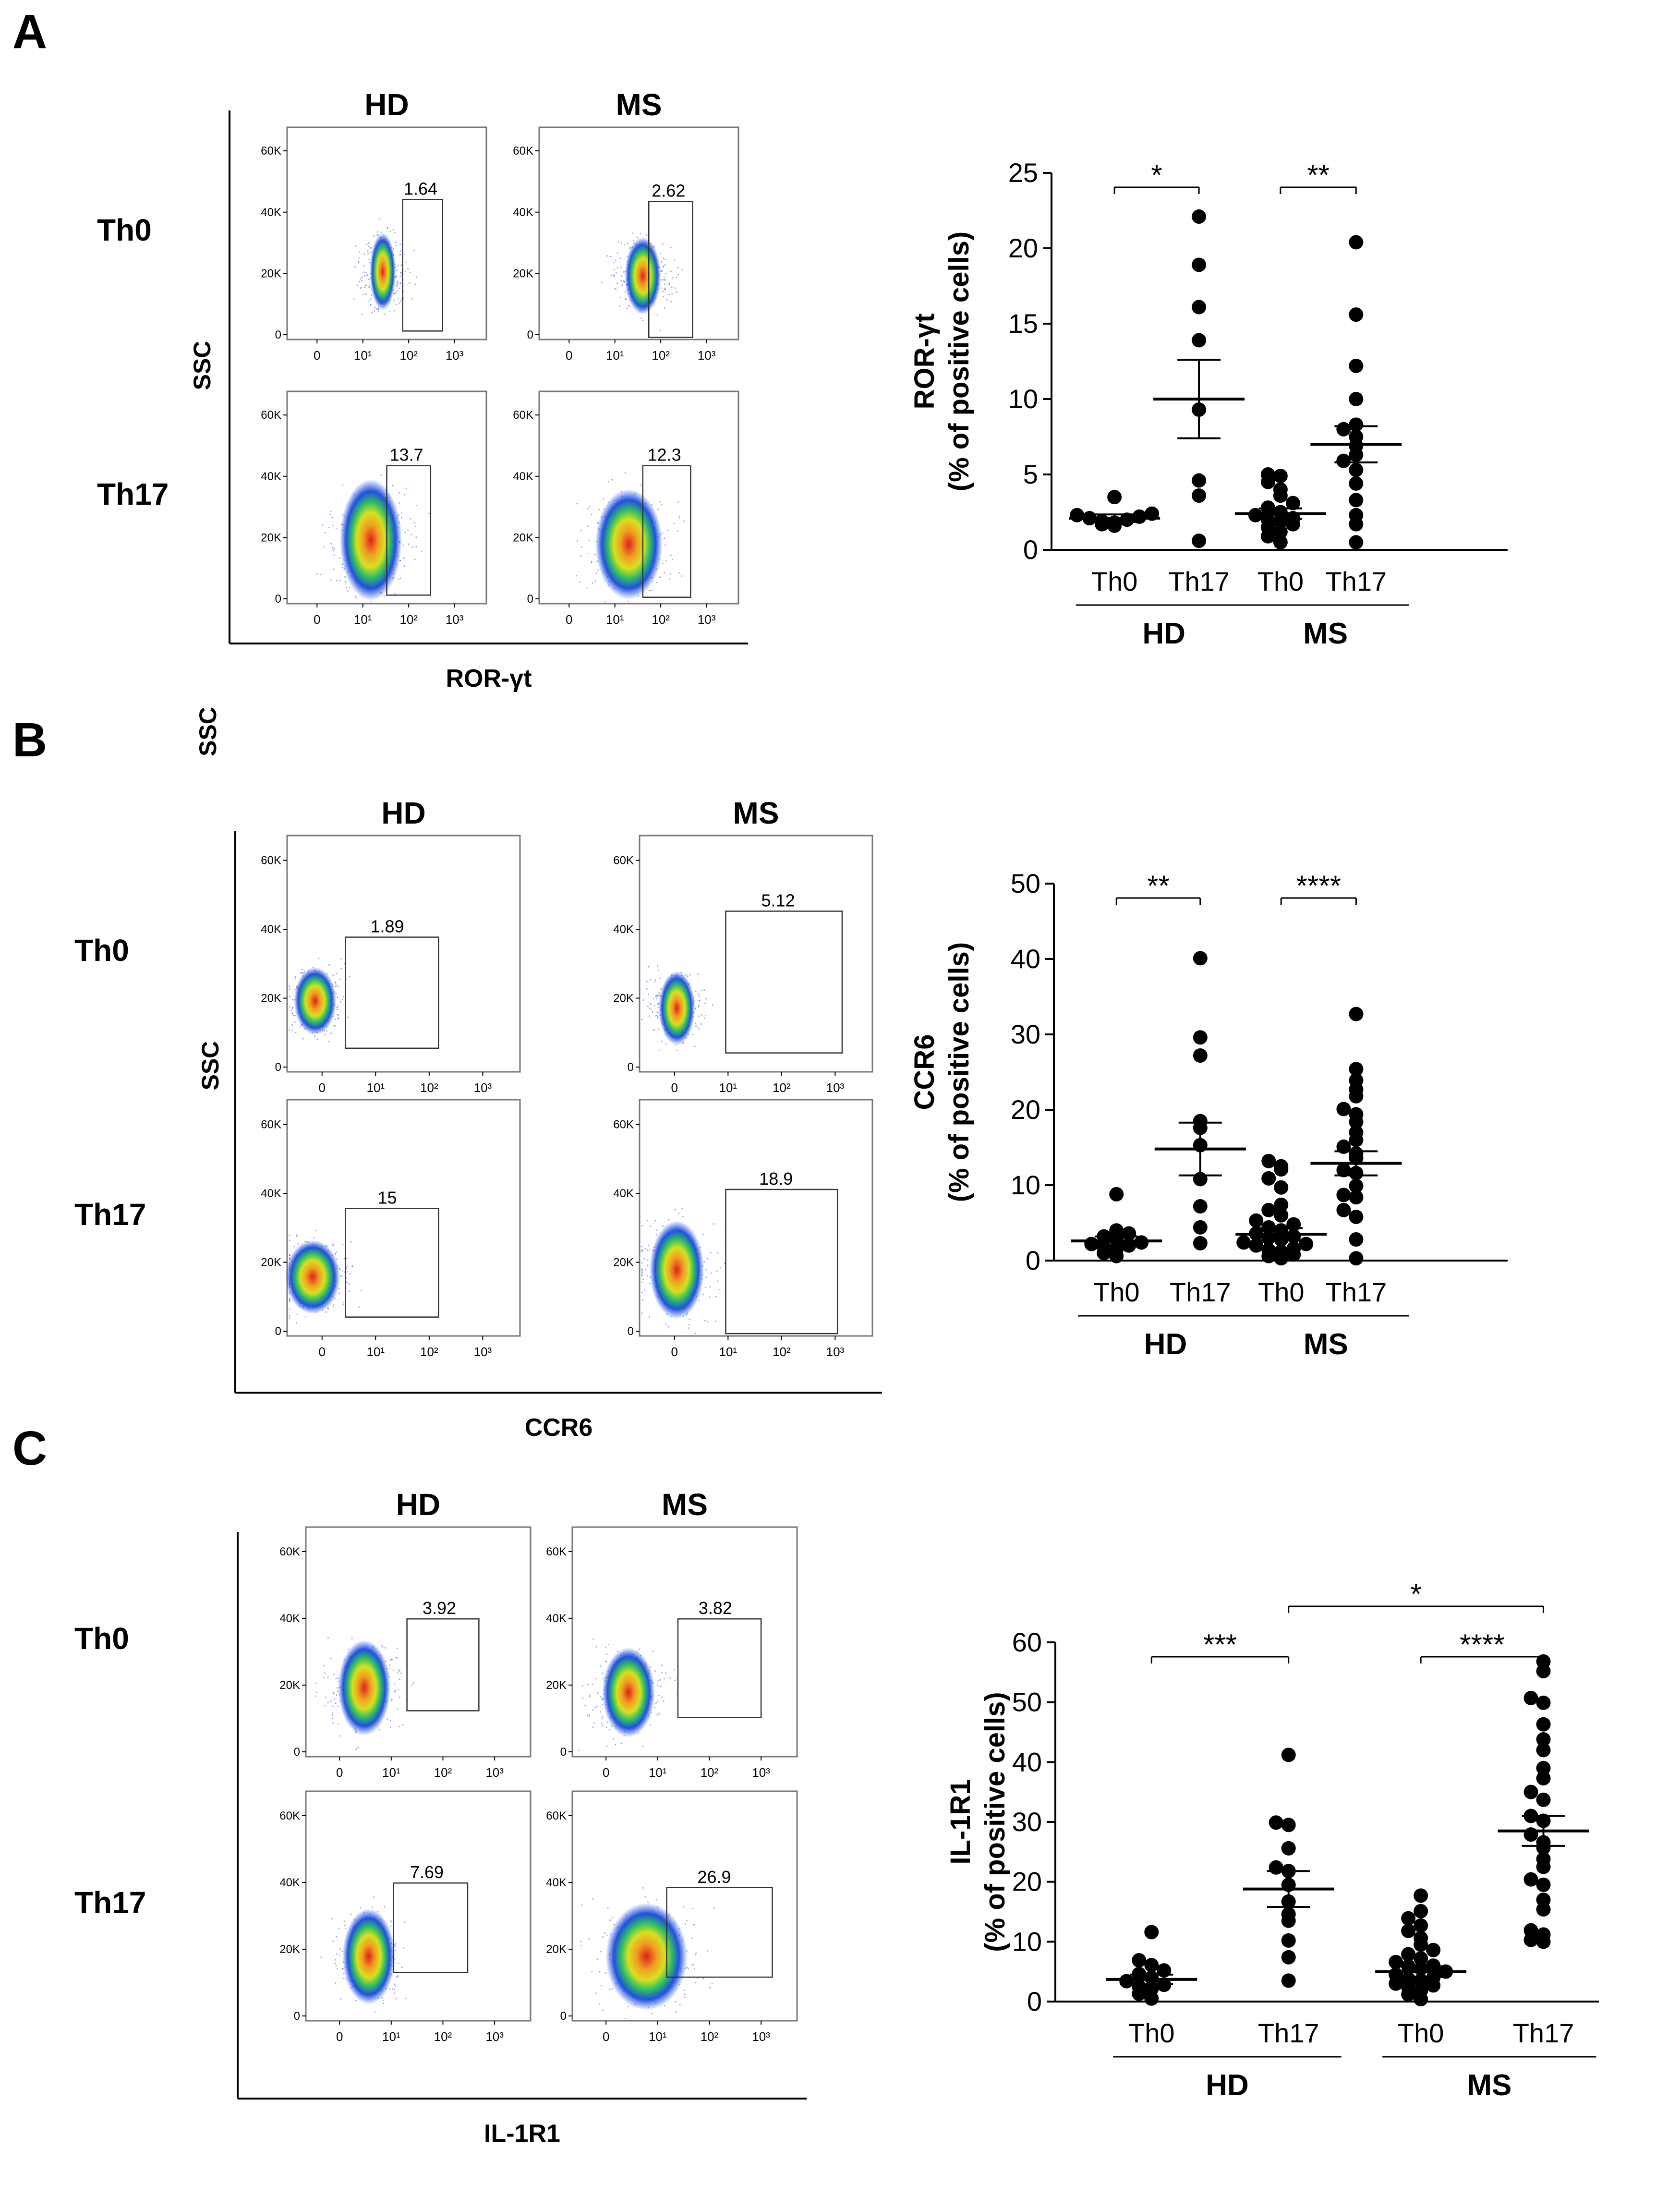 This screenshot has width=1680, height=2185. I want to click on chart-y-tick-label: 20, so click(1023, 248).